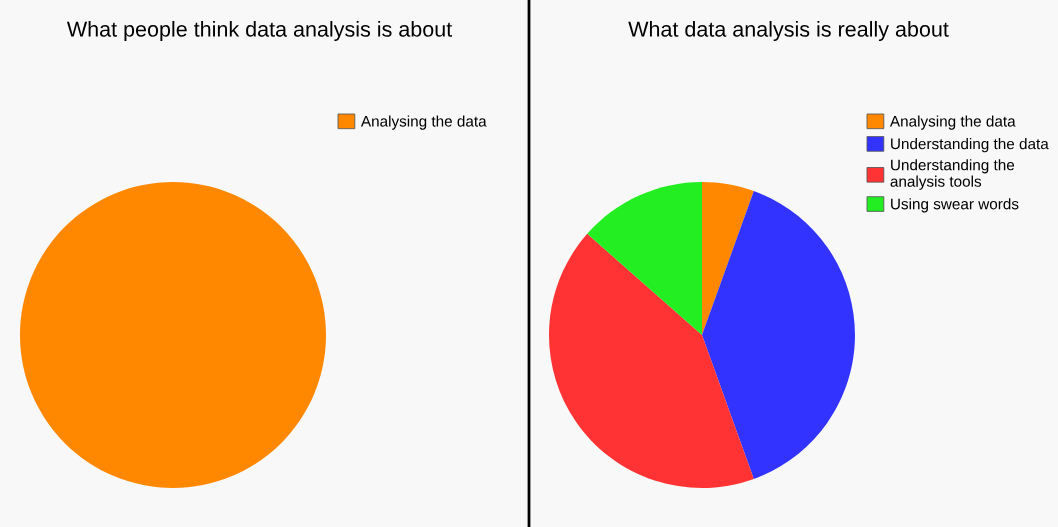 The height and width of the screenshot is (527, 1058). I want to click on legend-label: Understanding the analysis tools, so click(952, 174).